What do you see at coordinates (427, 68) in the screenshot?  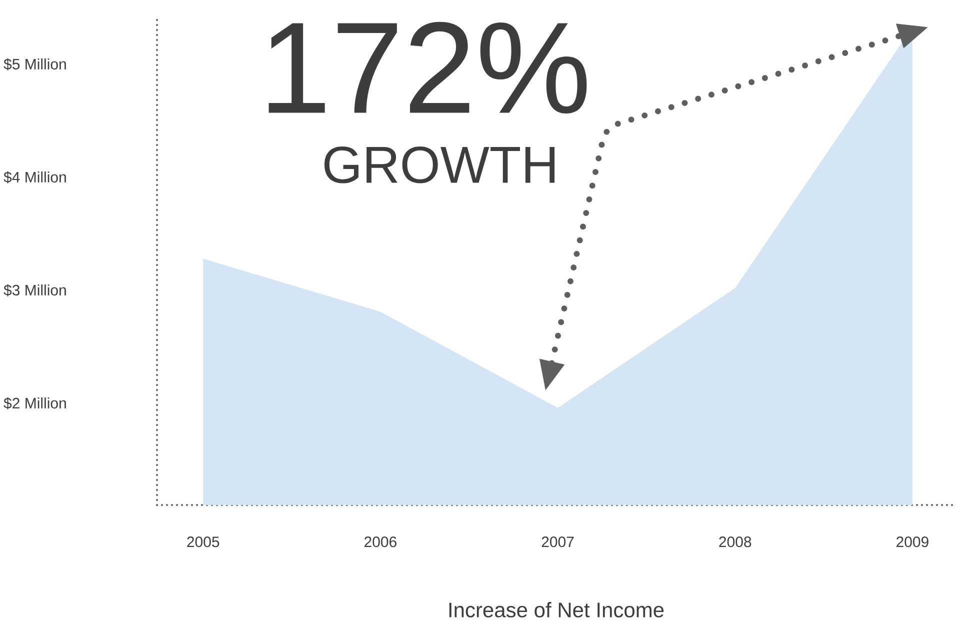 I see `annotation: 172%` at bounding box center [427, 68].